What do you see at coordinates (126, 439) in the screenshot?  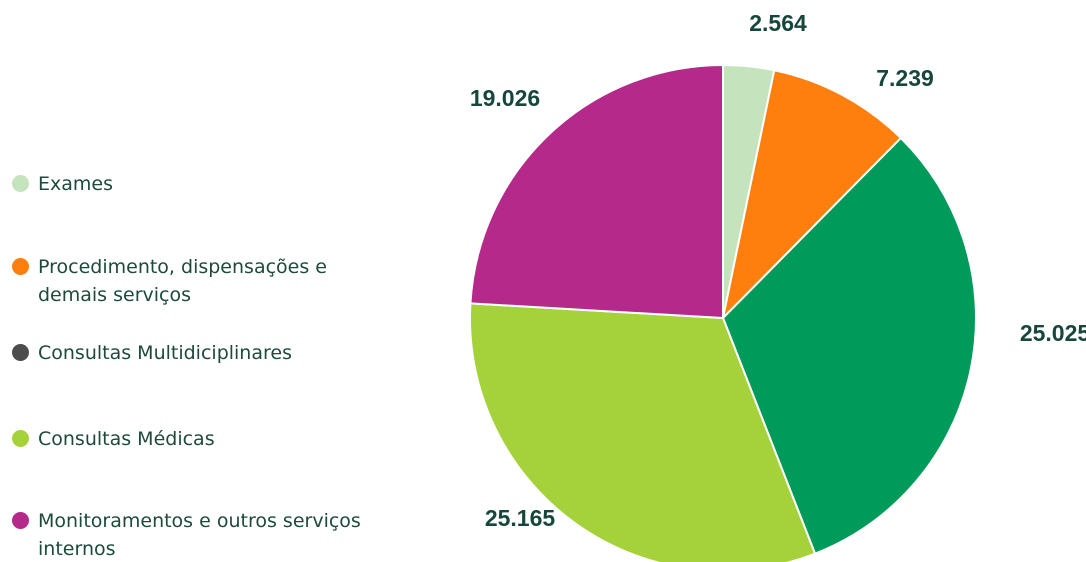 I see `legend-label: Consultas Médicas` at bounding box center [126, 439].